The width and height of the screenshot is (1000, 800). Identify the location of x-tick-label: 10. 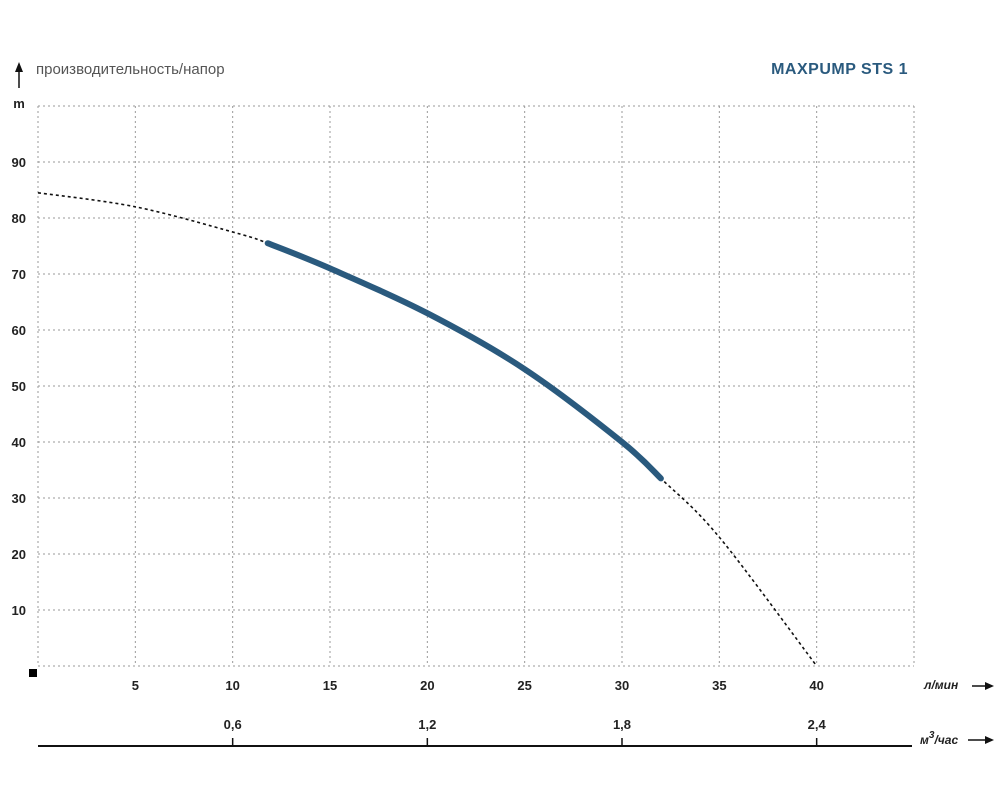
(232, 685).